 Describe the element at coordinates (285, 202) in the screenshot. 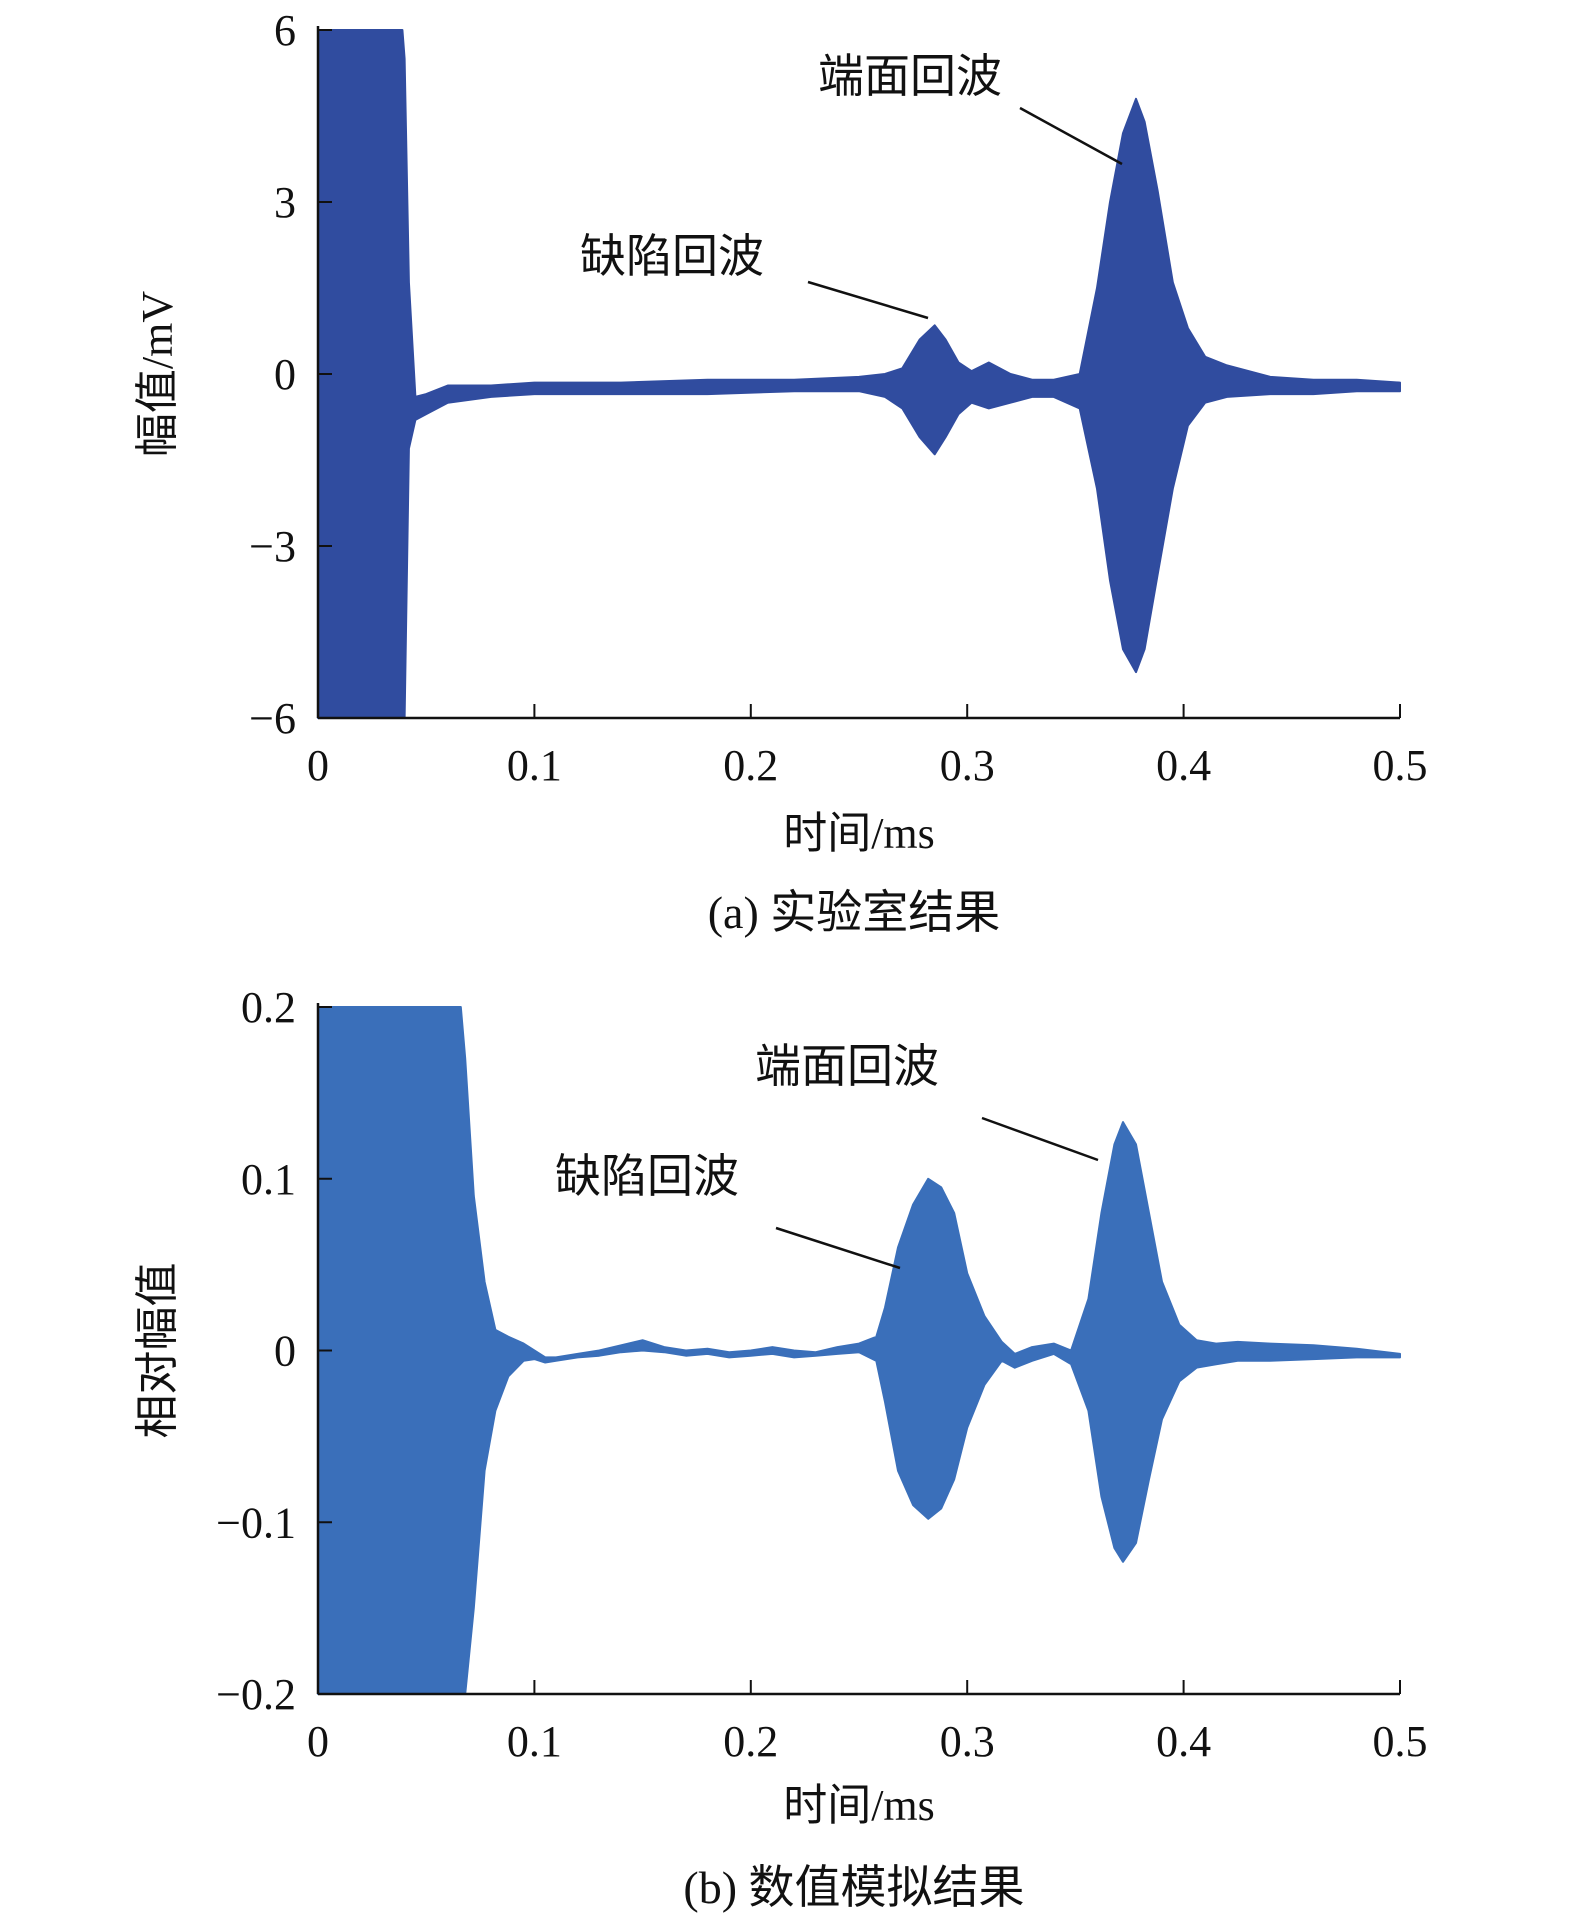

I see `y-tick-label: 3` at that location.